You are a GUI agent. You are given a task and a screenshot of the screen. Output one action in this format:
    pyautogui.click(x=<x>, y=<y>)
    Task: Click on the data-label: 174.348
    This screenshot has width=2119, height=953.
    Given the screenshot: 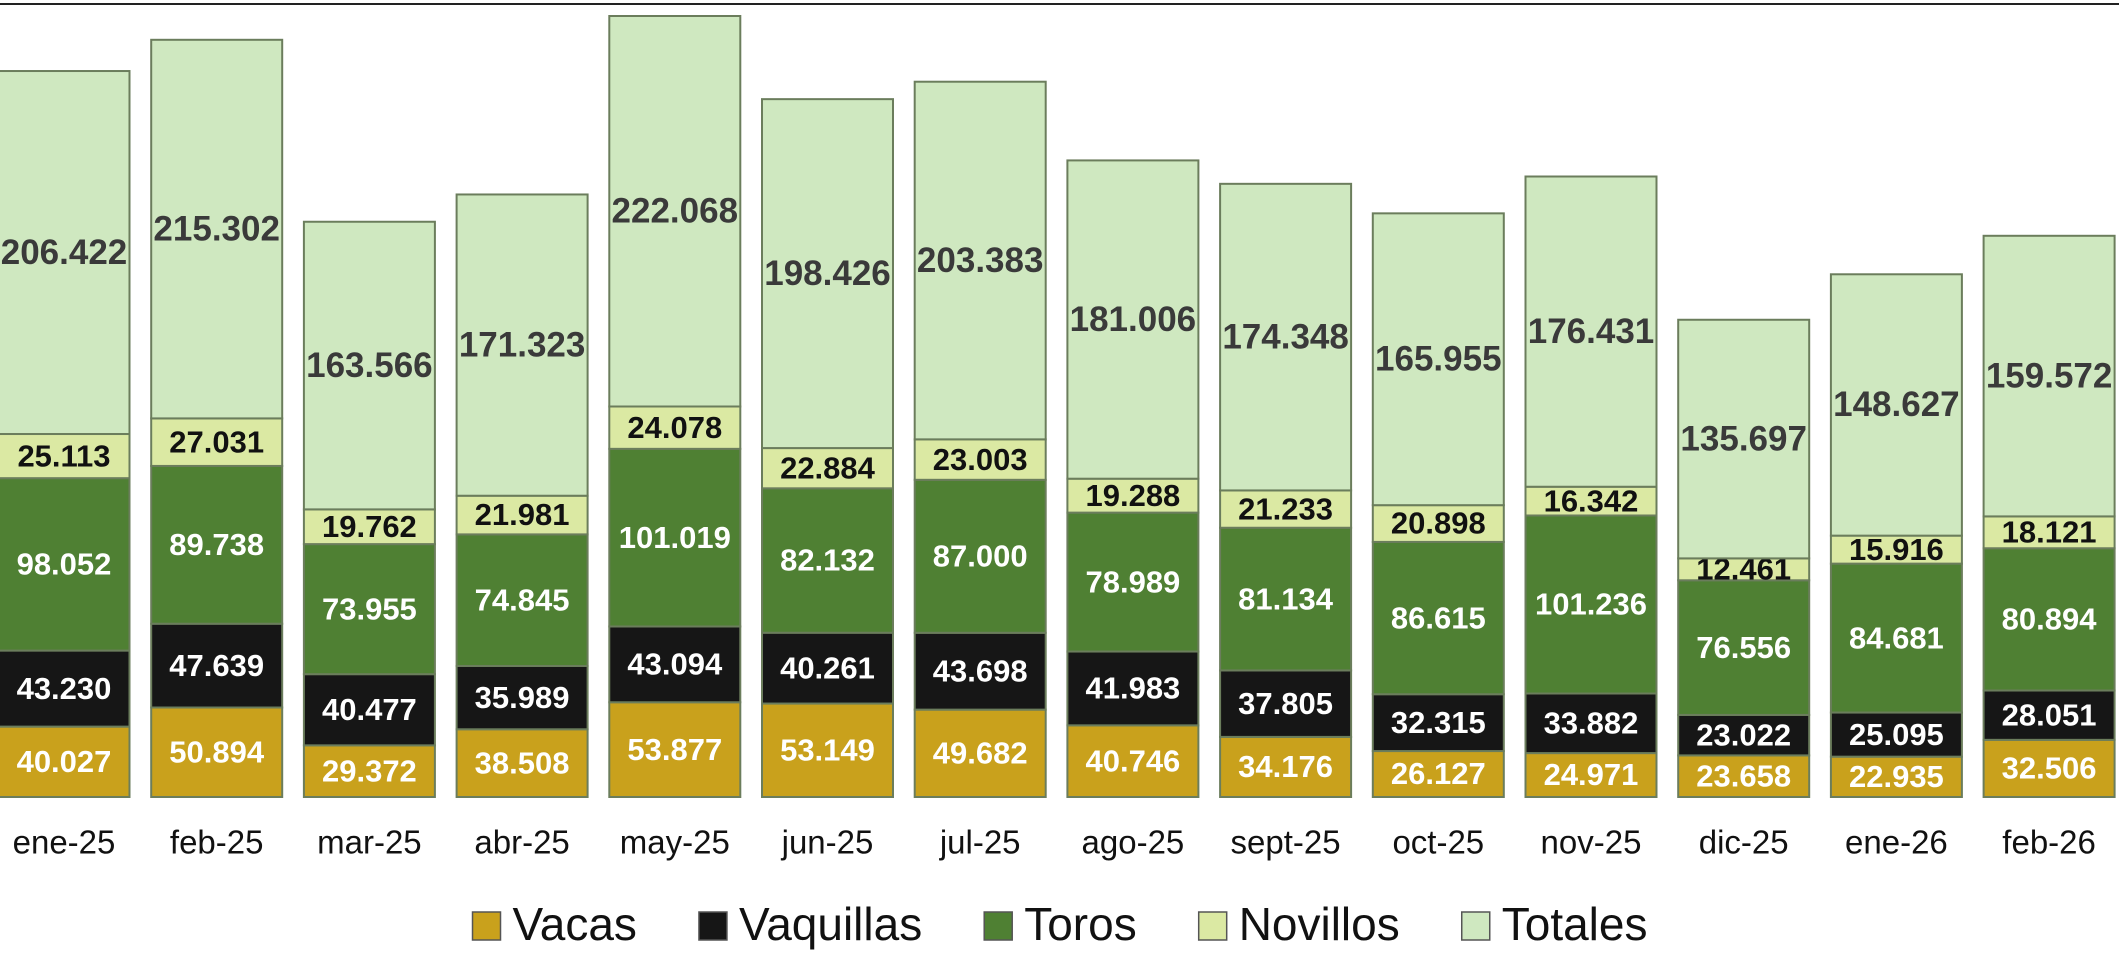 What is the action you would take?
    pyautogui.click(x=1285, y=336)
    